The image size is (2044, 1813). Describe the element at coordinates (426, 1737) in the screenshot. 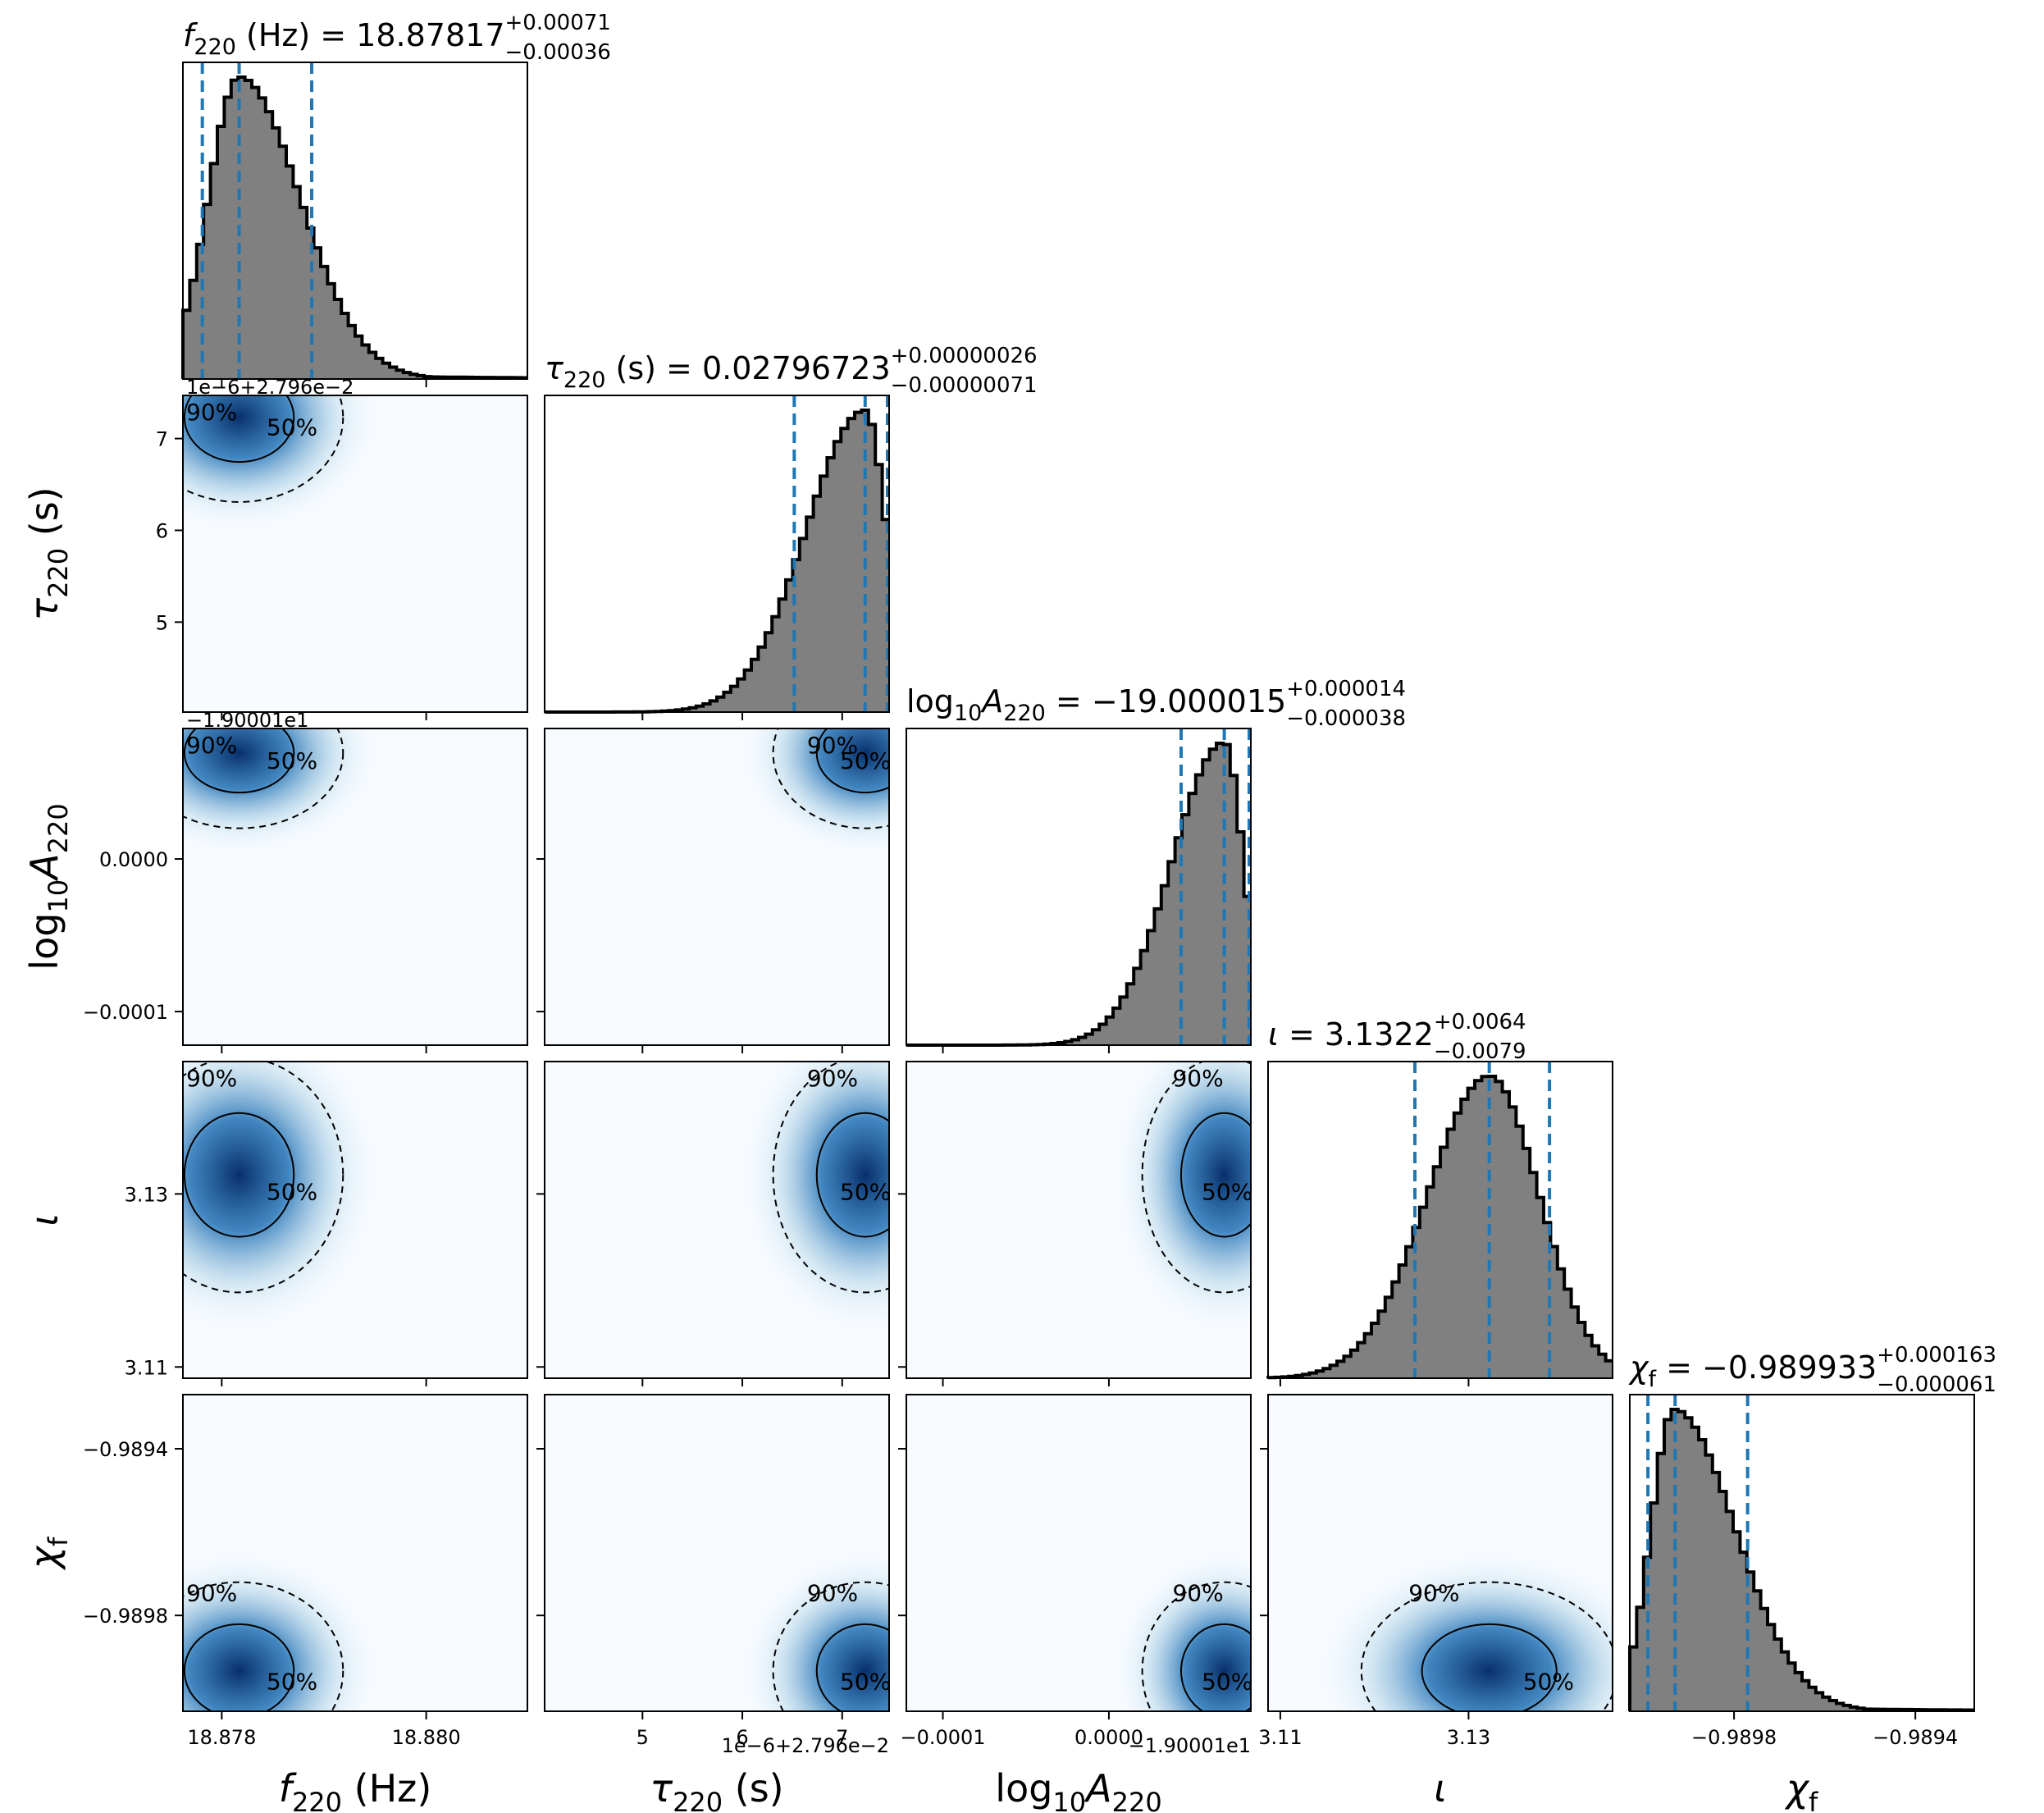

I see `x-tick-label: 18.880` at that location.